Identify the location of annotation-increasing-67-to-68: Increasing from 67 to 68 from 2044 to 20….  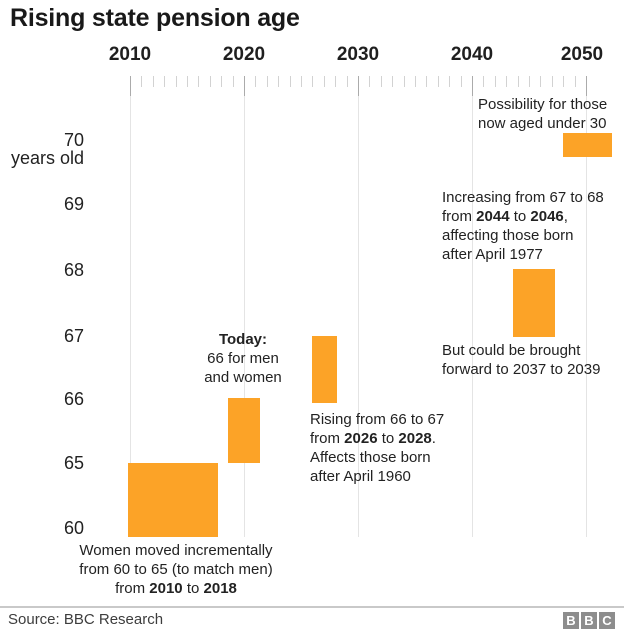
(523, 226).